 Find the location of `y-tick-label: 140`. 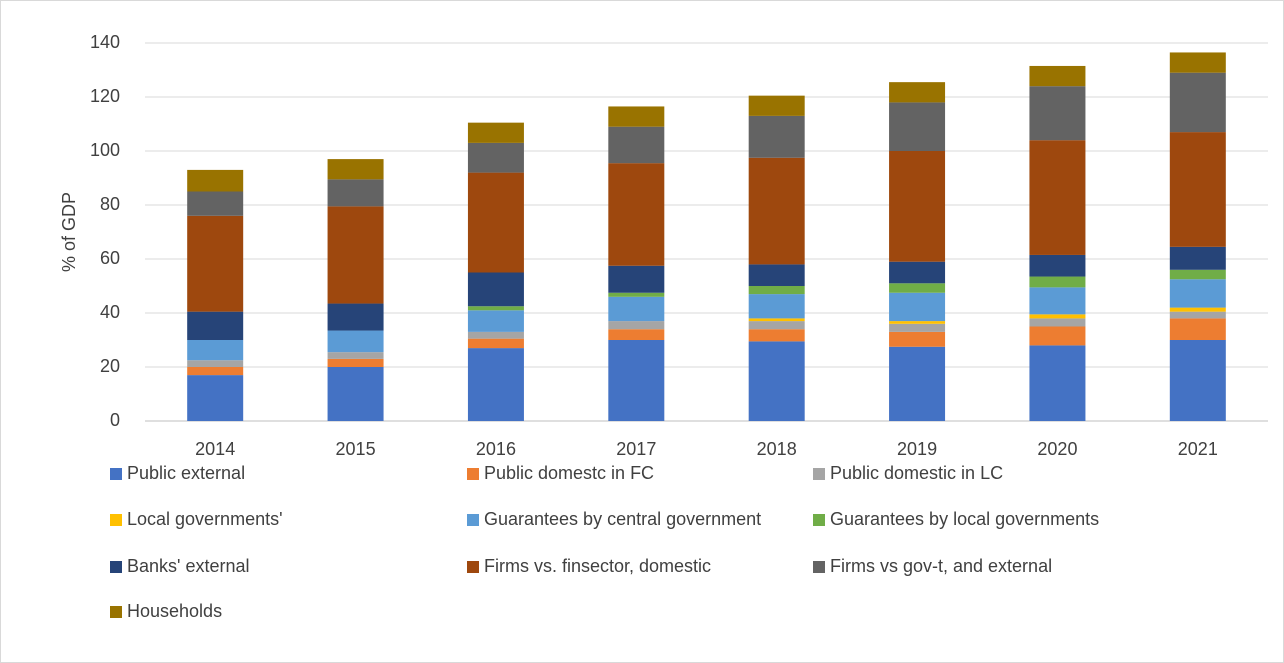

y-tick-label: 140 is located at coordinates (105, 42).